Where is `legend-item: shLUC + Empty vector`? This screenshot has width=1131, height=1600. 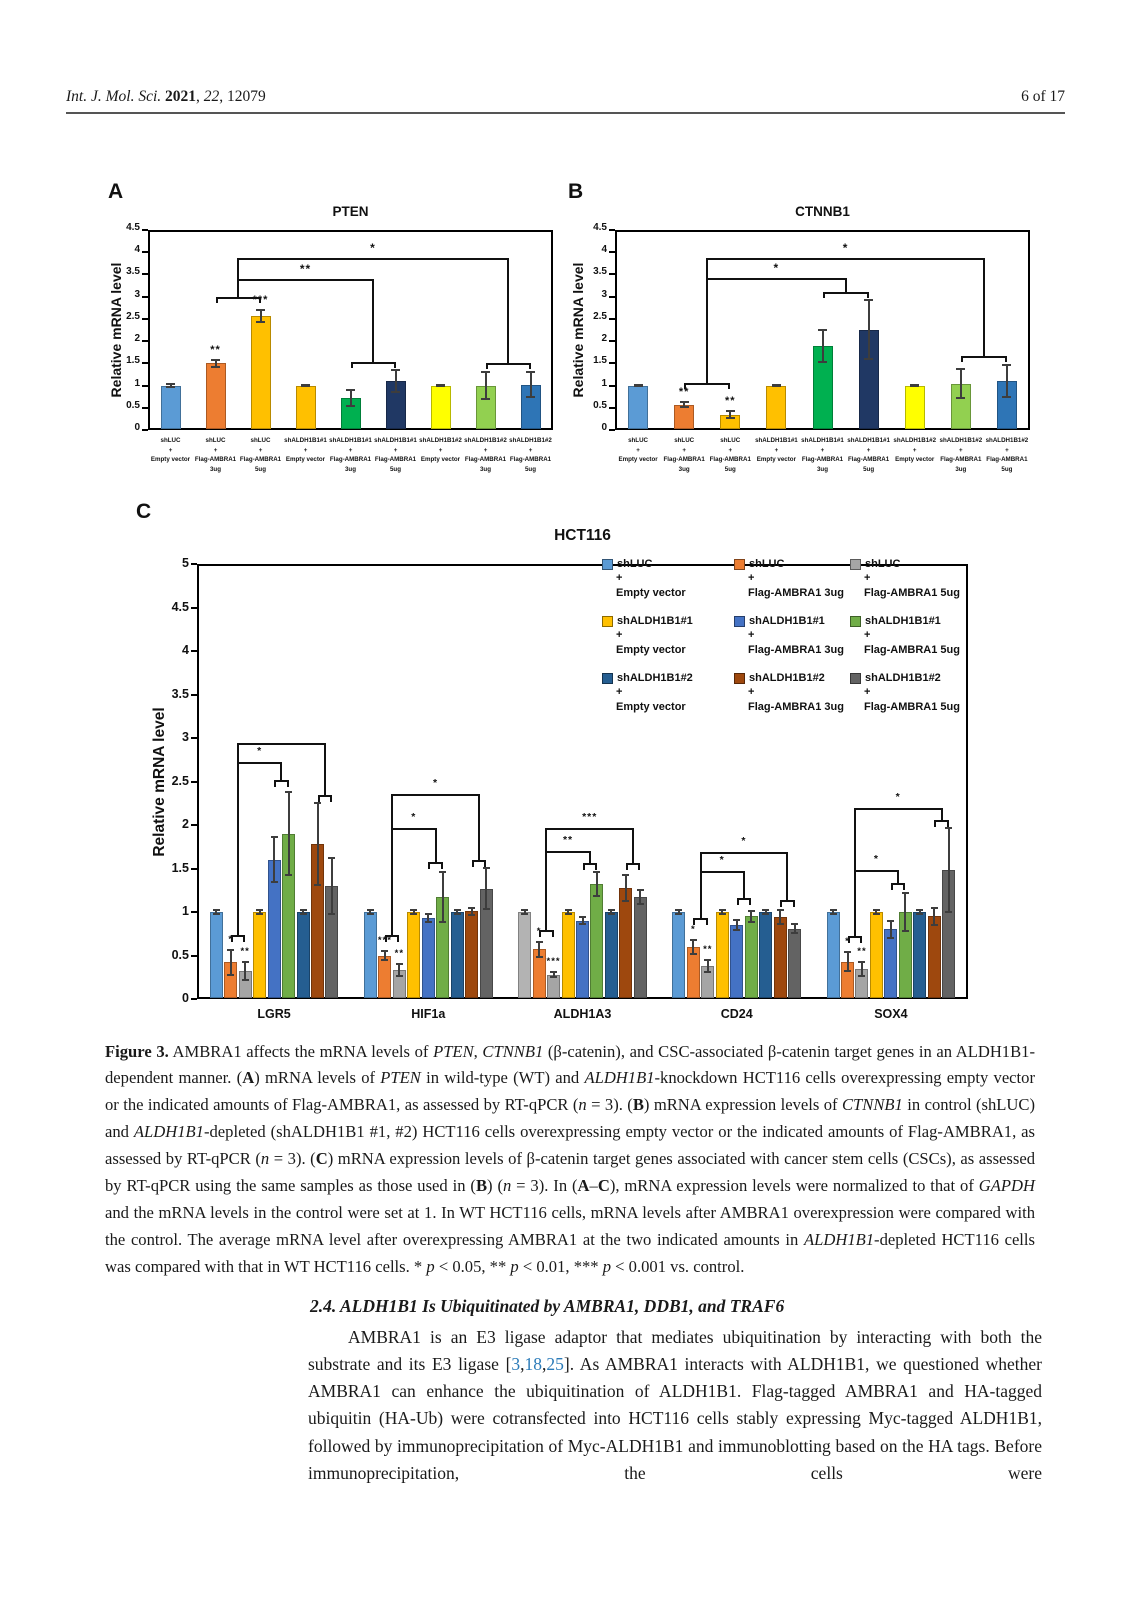 legend-item: shLUC + Empty vector is located at coordinates (644, 578).